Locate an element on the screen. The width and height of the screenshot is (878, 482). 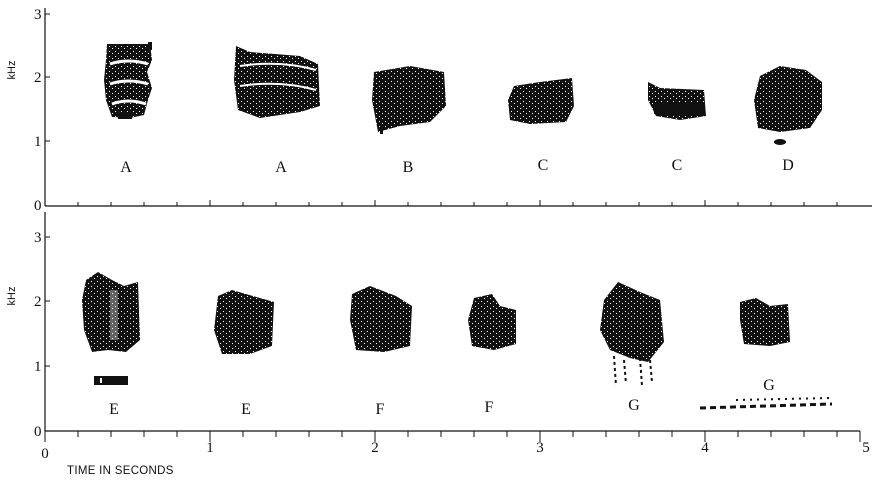
top-y-tick-1: 1 is located at coordinates (38, 142).